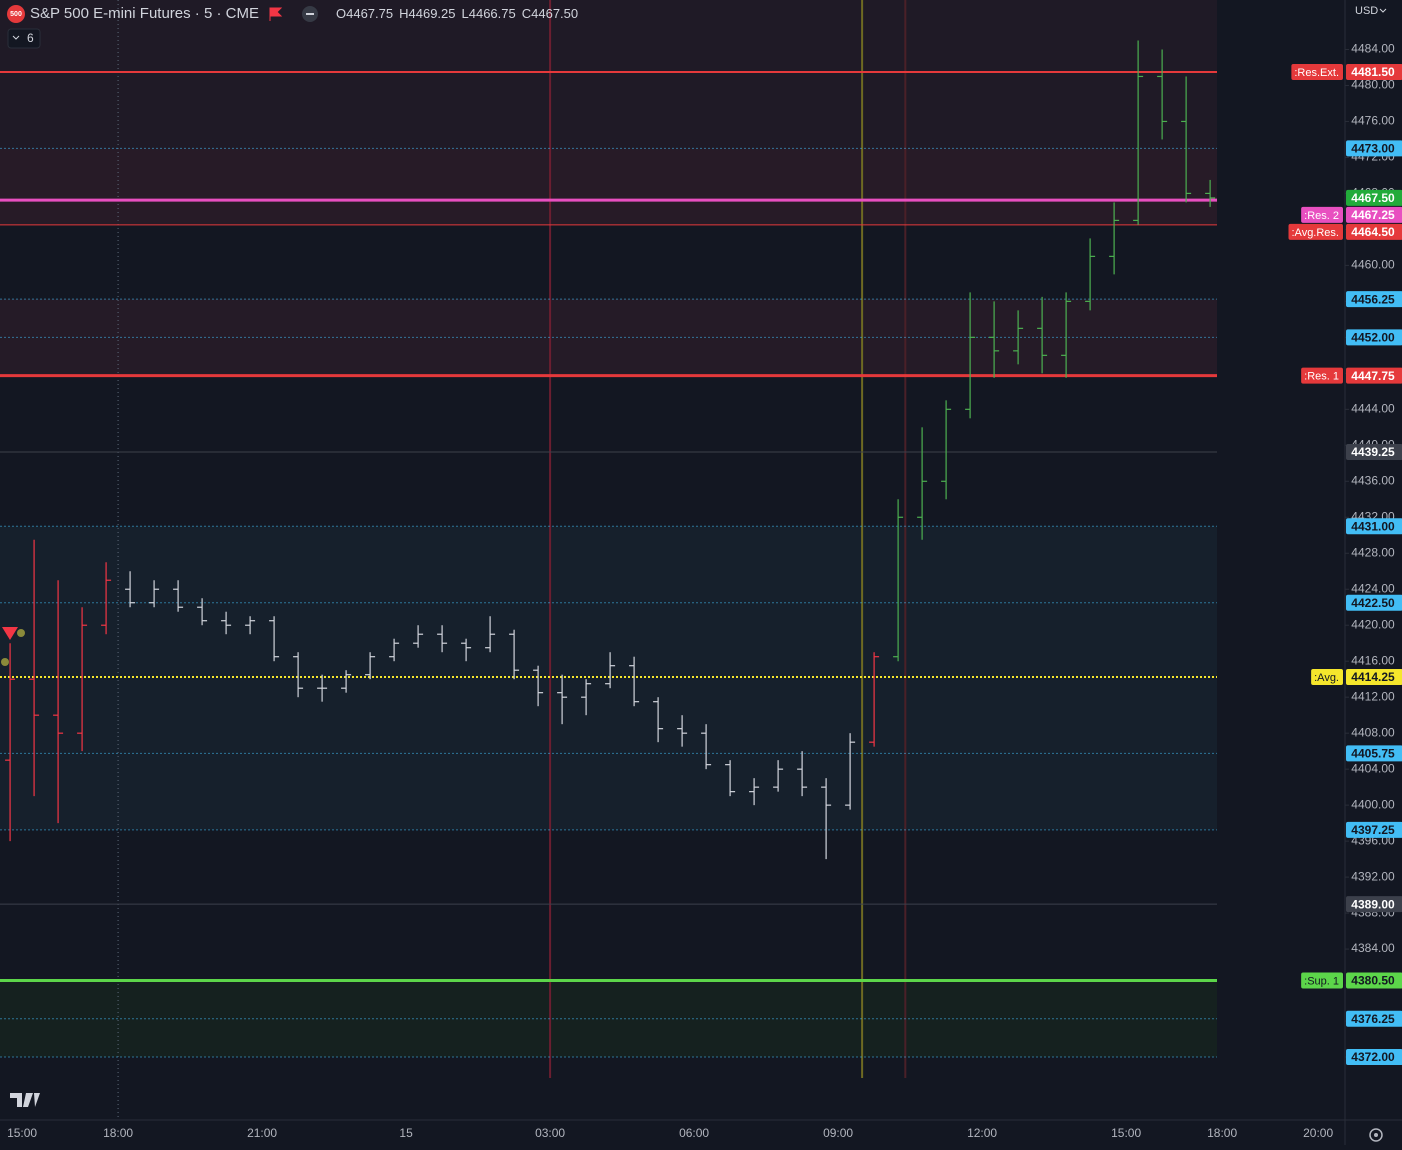 This screenshot has width=1402, height=1150. What do you see at coordinates (1316, 73) in the screenshot?
I see `level-tag: :Res.Ext.` at bounding box center [1316, 73].